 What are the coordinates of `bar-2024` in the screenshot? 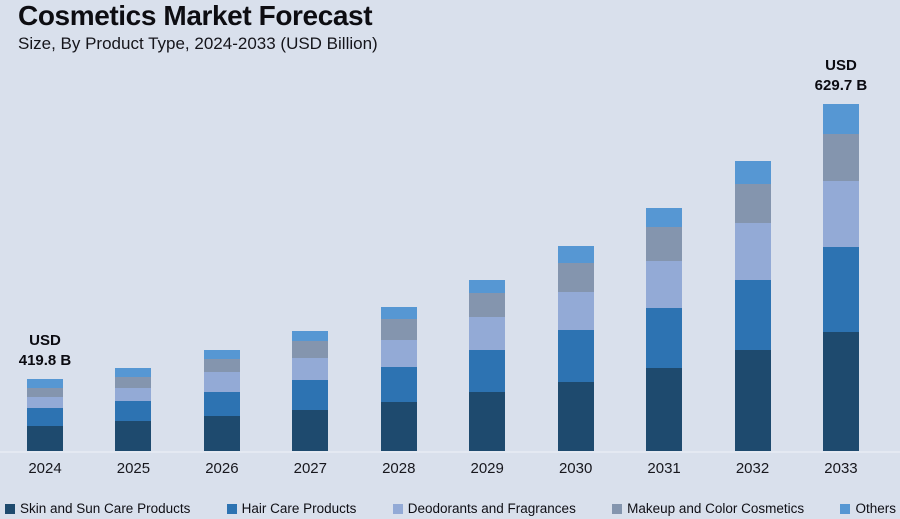 It's located at (45, 415).